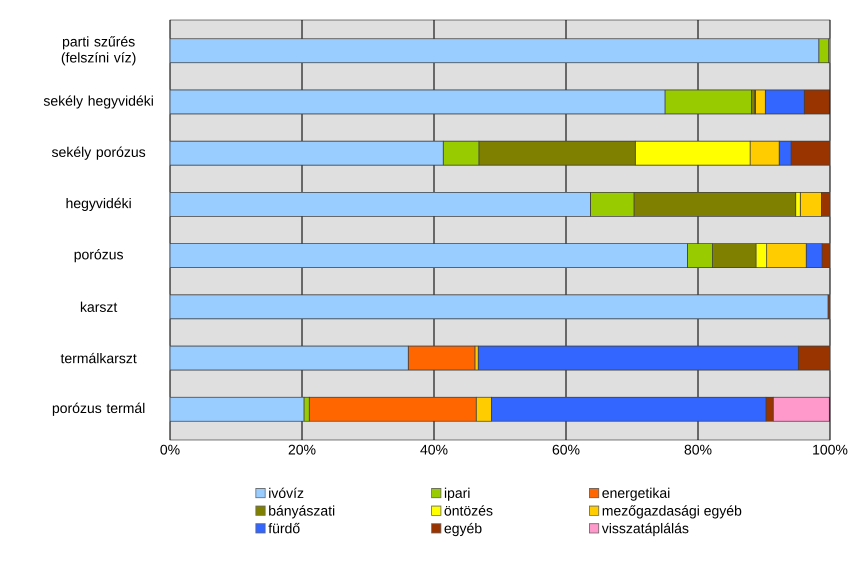  I want to click on legend-label: ipari, so click(457, 494).